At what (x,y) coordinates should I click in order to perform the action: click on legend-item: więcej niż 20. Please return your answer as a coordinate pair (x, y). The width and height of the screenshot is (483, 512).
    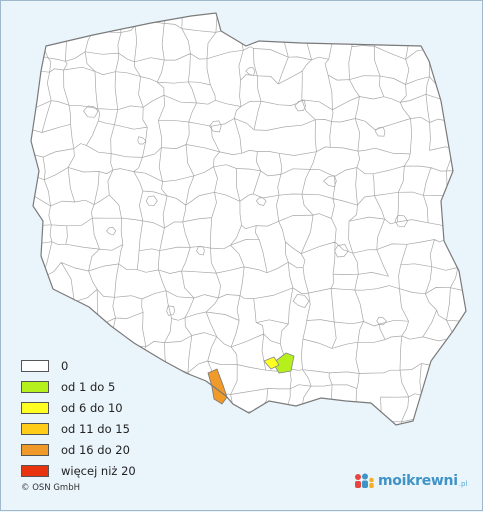
    Looking at the image, I should click on (78, 471).